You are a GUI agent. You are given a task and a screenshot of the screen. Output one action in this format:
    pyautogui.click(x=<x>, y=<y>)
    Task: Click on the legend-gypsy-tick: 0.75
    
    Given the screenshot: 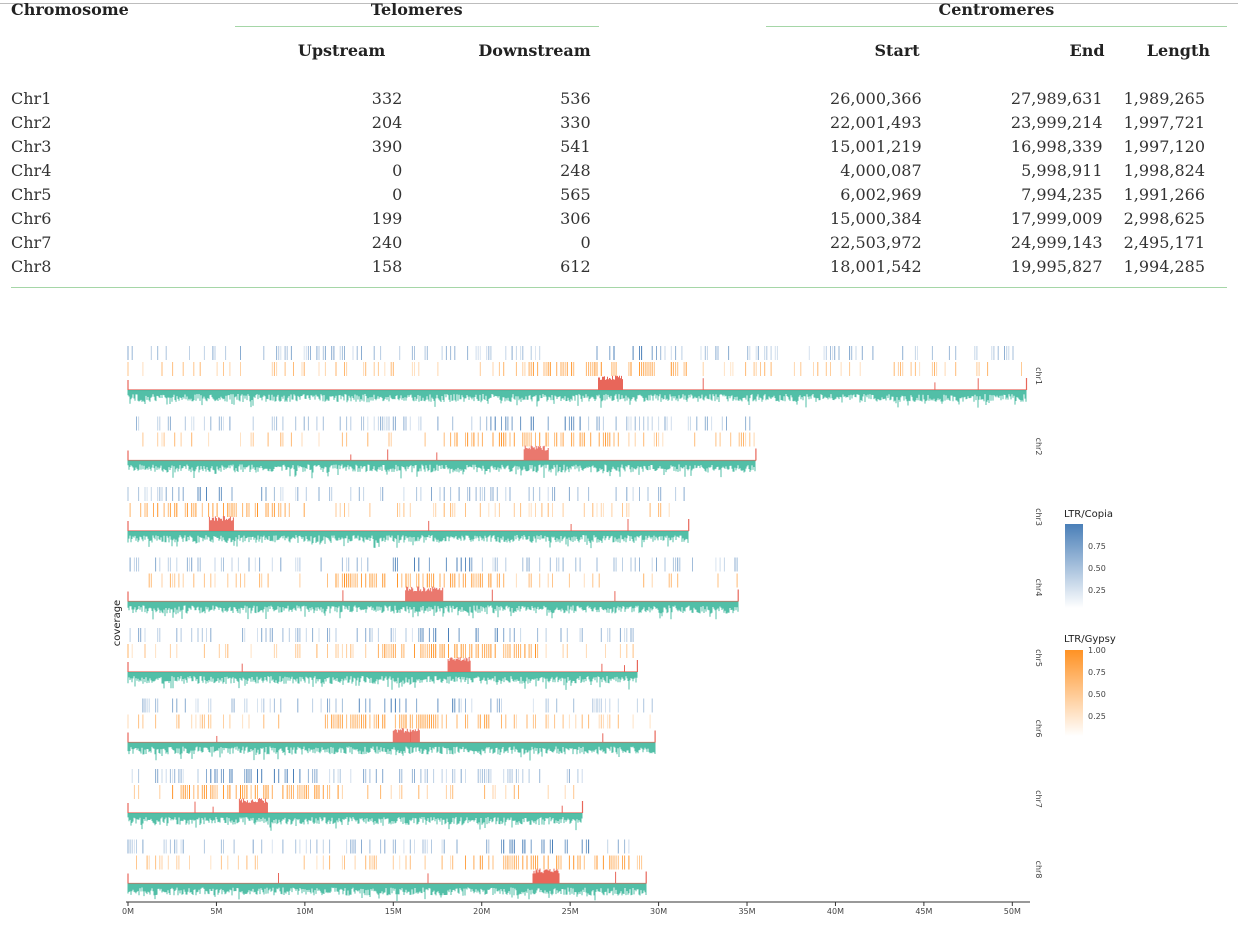 What is the action you would take?
    pyautogui.click(x=1097, y=672)
    